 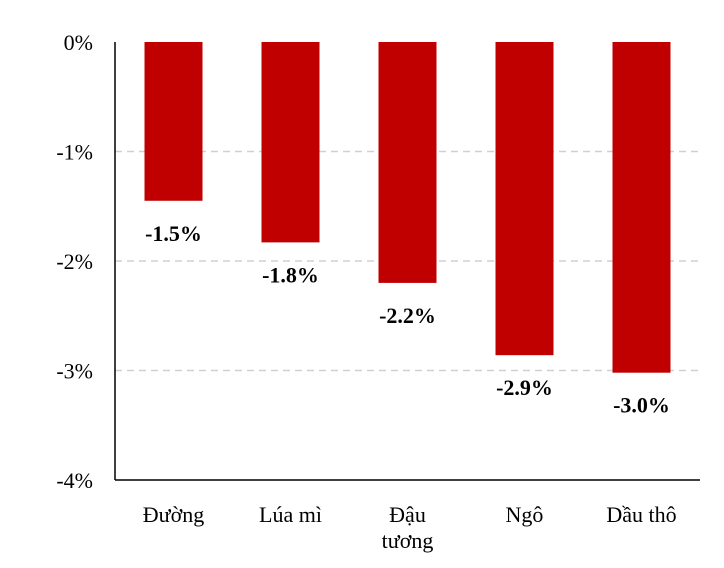 What do you see at coordinates (74, 261) in the screenshot?
I see `y-tick-label: -2%` at bounding box center [74, 261].